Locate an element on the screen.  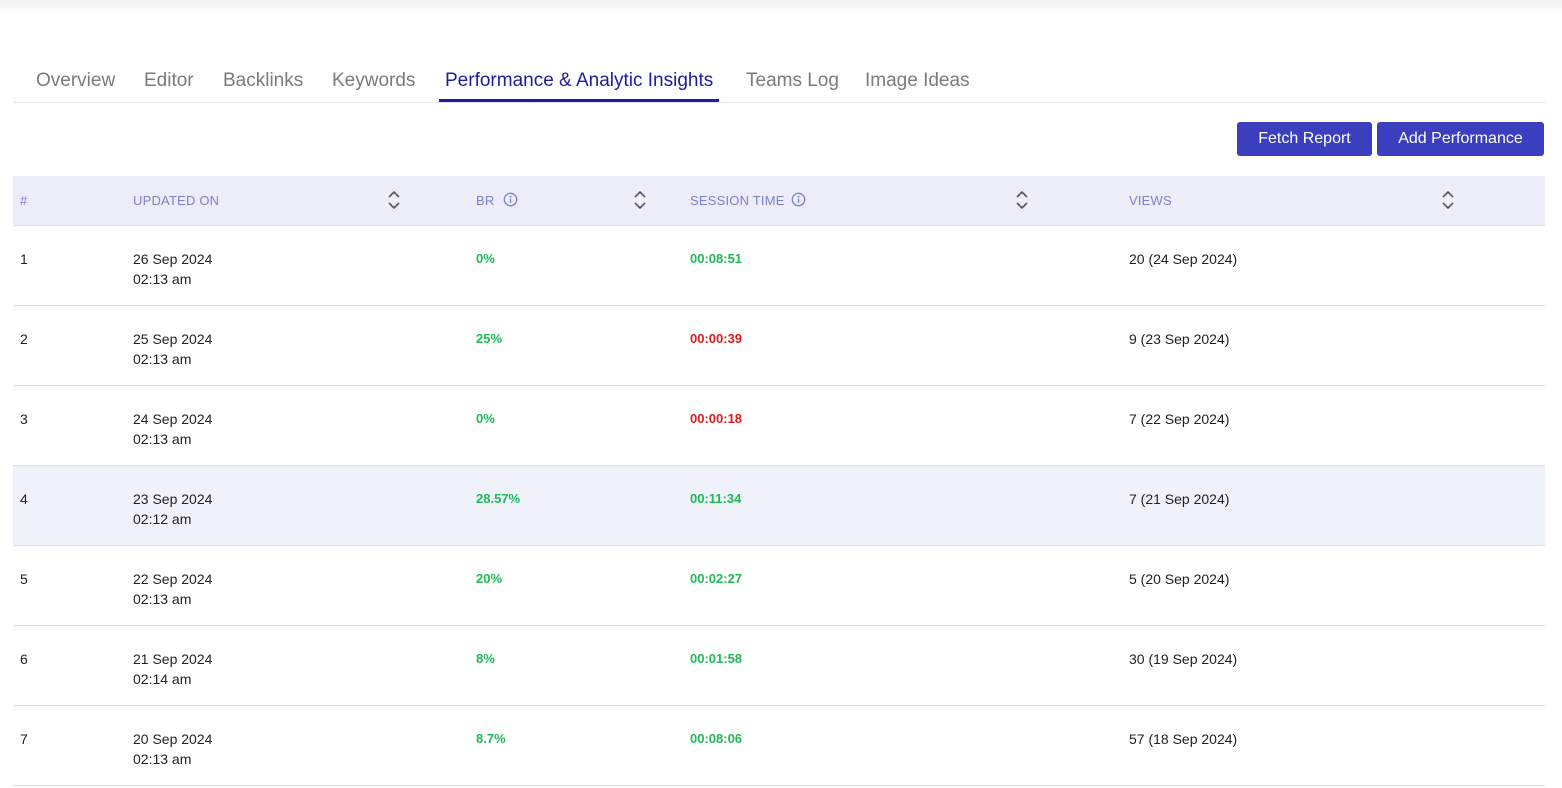
table-header: # UPDATED ON BR SESSION TIME VIEWS is located at coordinates (779, 201).